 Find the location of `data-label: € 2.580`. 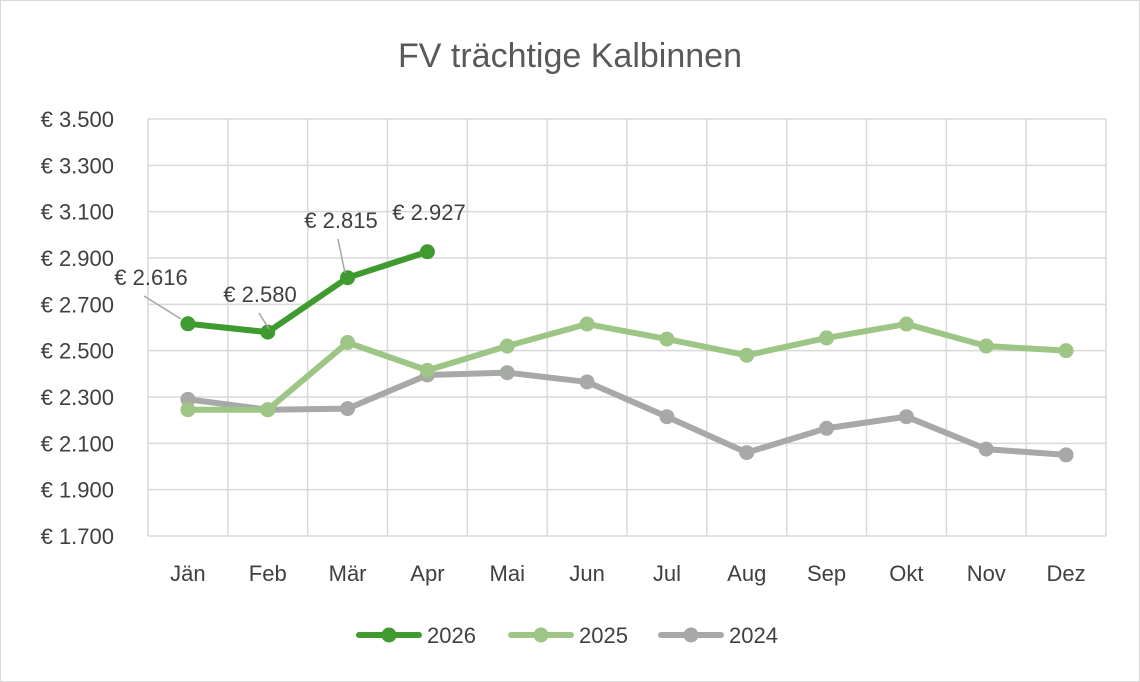

data-label: € 2.580 is located at coordinates (259, 294).